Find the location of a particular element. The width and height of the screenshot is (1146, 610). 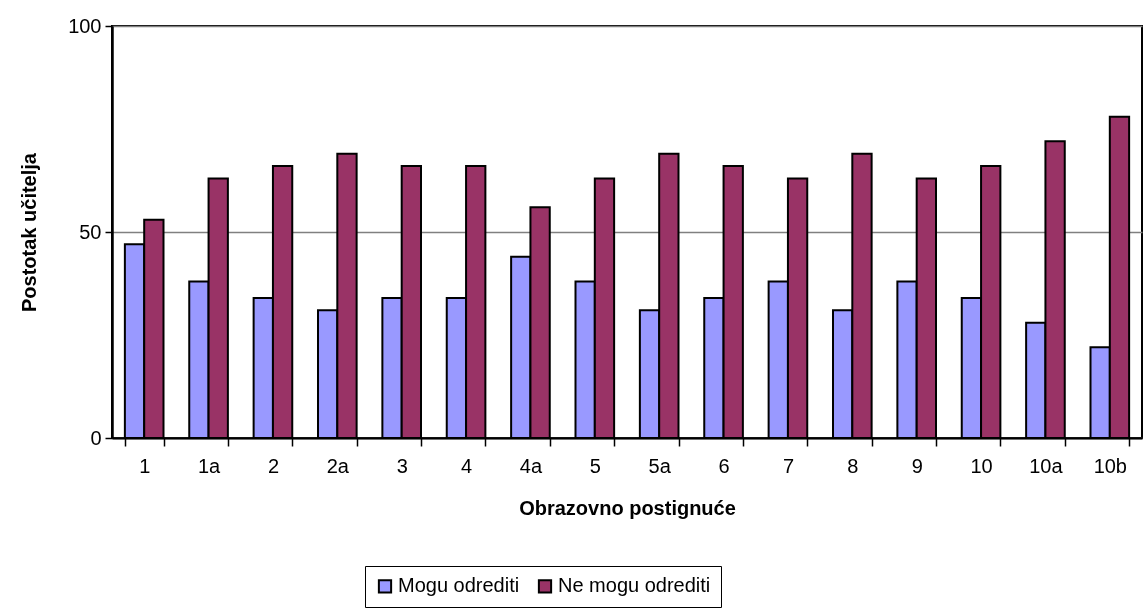

x-tick-label: 2 is located at coordinates (273, 465).